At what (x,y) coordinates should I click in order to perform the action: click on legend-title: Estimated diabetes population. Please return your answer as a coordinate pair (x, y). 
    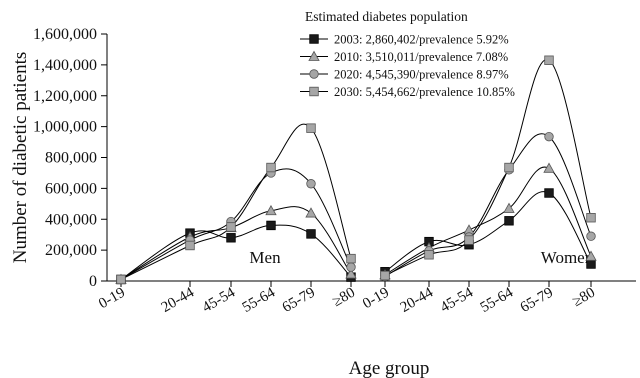
    Looking at the image, I should click on (386, 16).